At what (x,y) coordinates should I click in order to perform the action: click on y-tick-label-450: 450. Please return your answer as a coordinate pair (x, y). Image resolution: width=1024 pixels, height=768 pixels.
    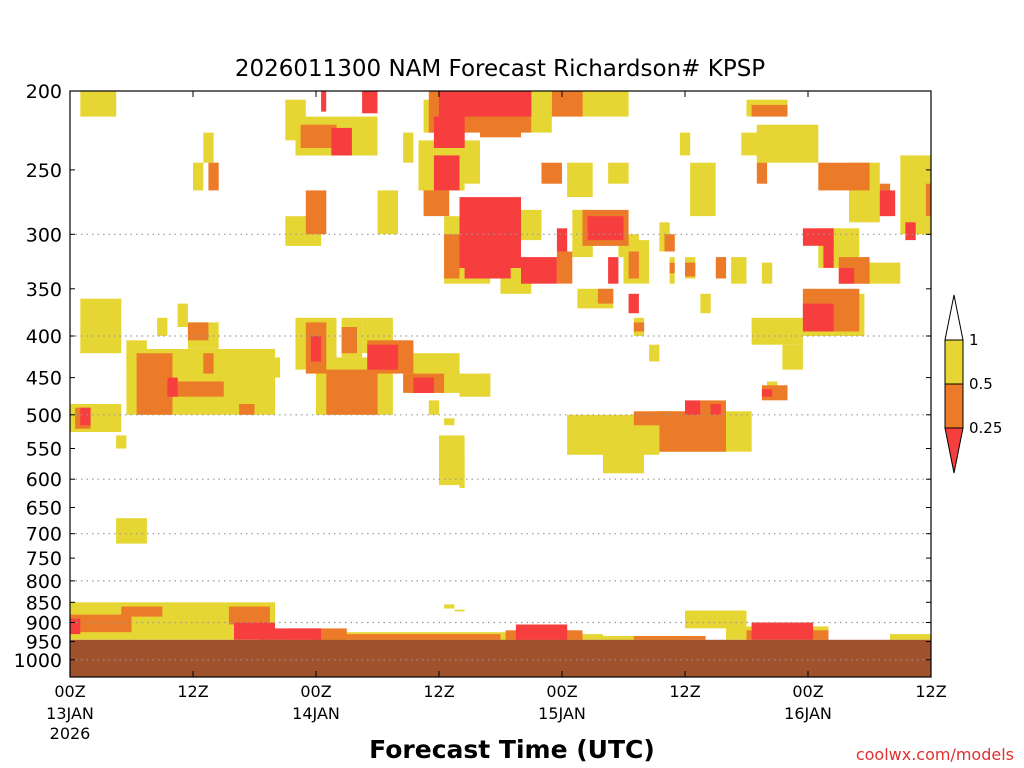
    Looking at the image, I should click on (44, 379).